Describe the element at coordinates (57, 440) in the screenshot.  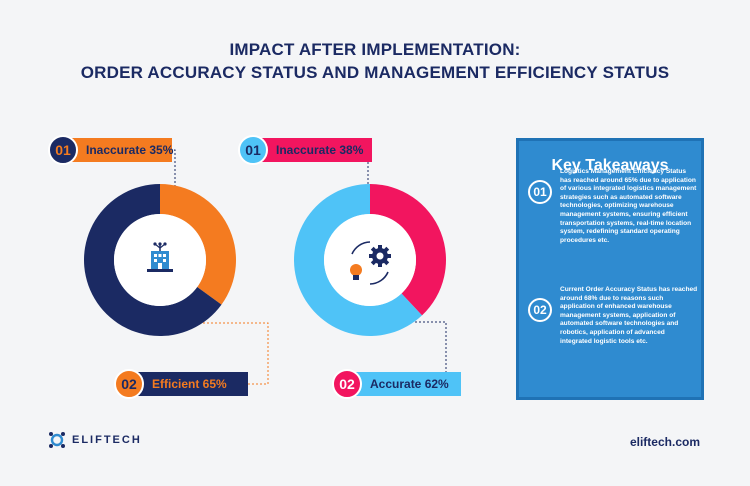
I see `eliftech-logo-icon` at that location.